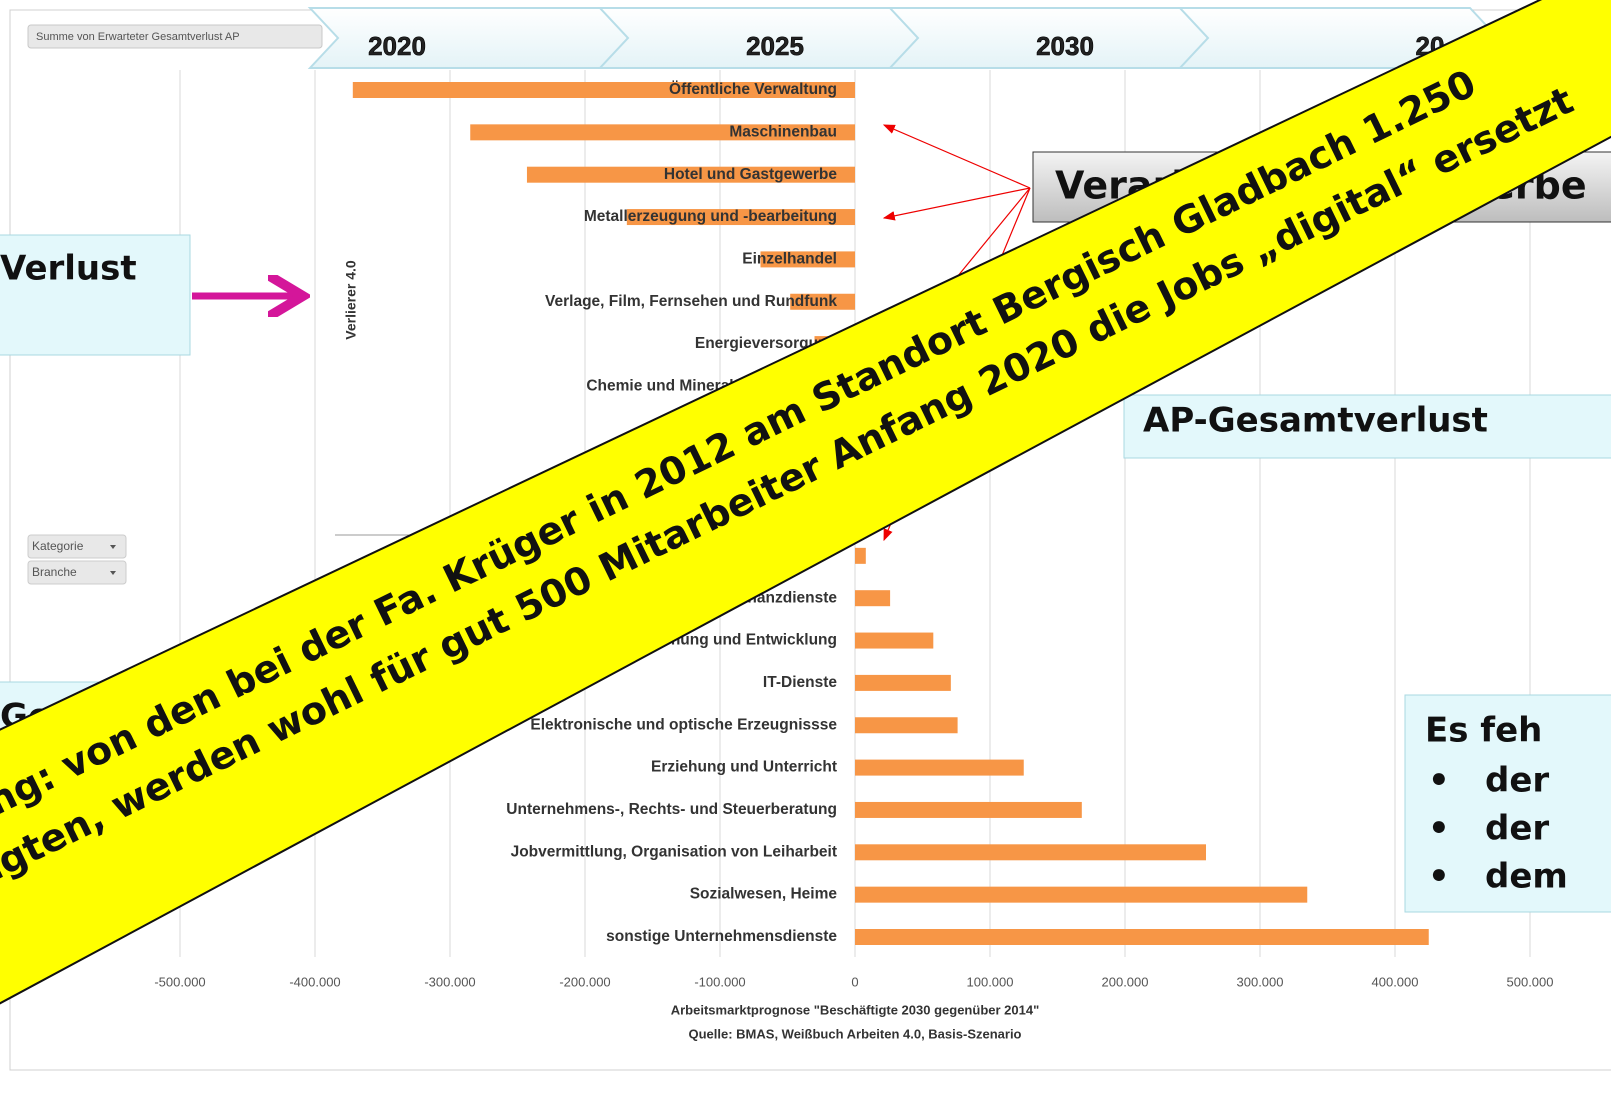  What do you see at coordinates (753, 89) in the screenshot?
I see `category-label: Öffentliche Verwaltung` at bounding box center [753, 89].